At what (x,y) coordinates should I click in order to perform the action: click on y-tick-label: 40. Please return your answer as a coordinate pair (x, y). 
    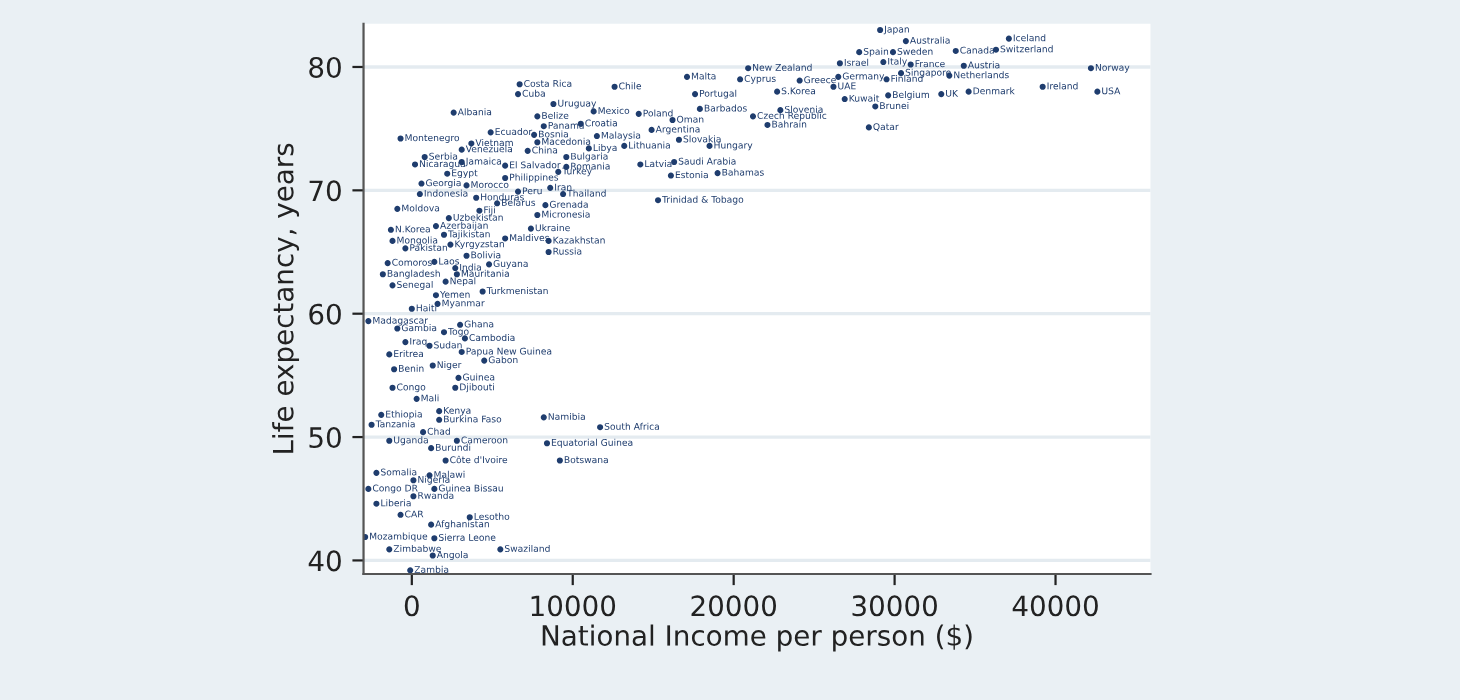
    Looking at the image, I should click on (324, 561).